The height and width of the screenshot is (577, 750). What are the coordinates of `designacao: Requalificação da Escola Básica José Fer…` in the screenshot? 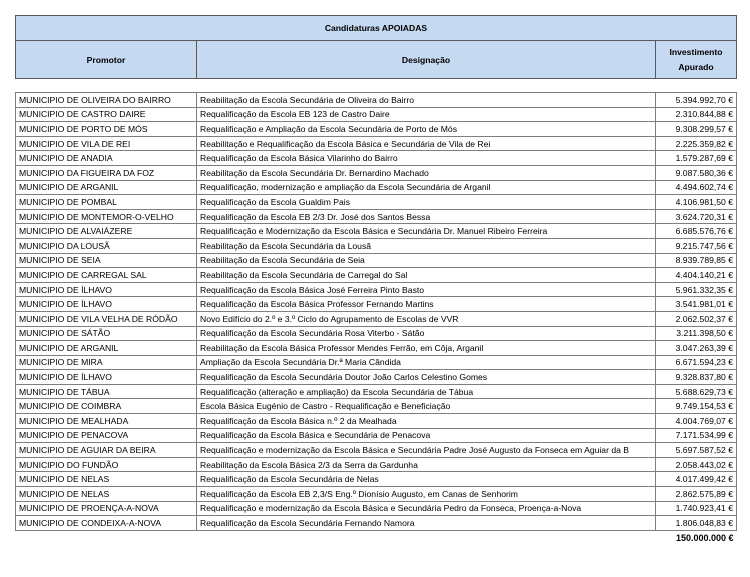 It's located at (426, 289).